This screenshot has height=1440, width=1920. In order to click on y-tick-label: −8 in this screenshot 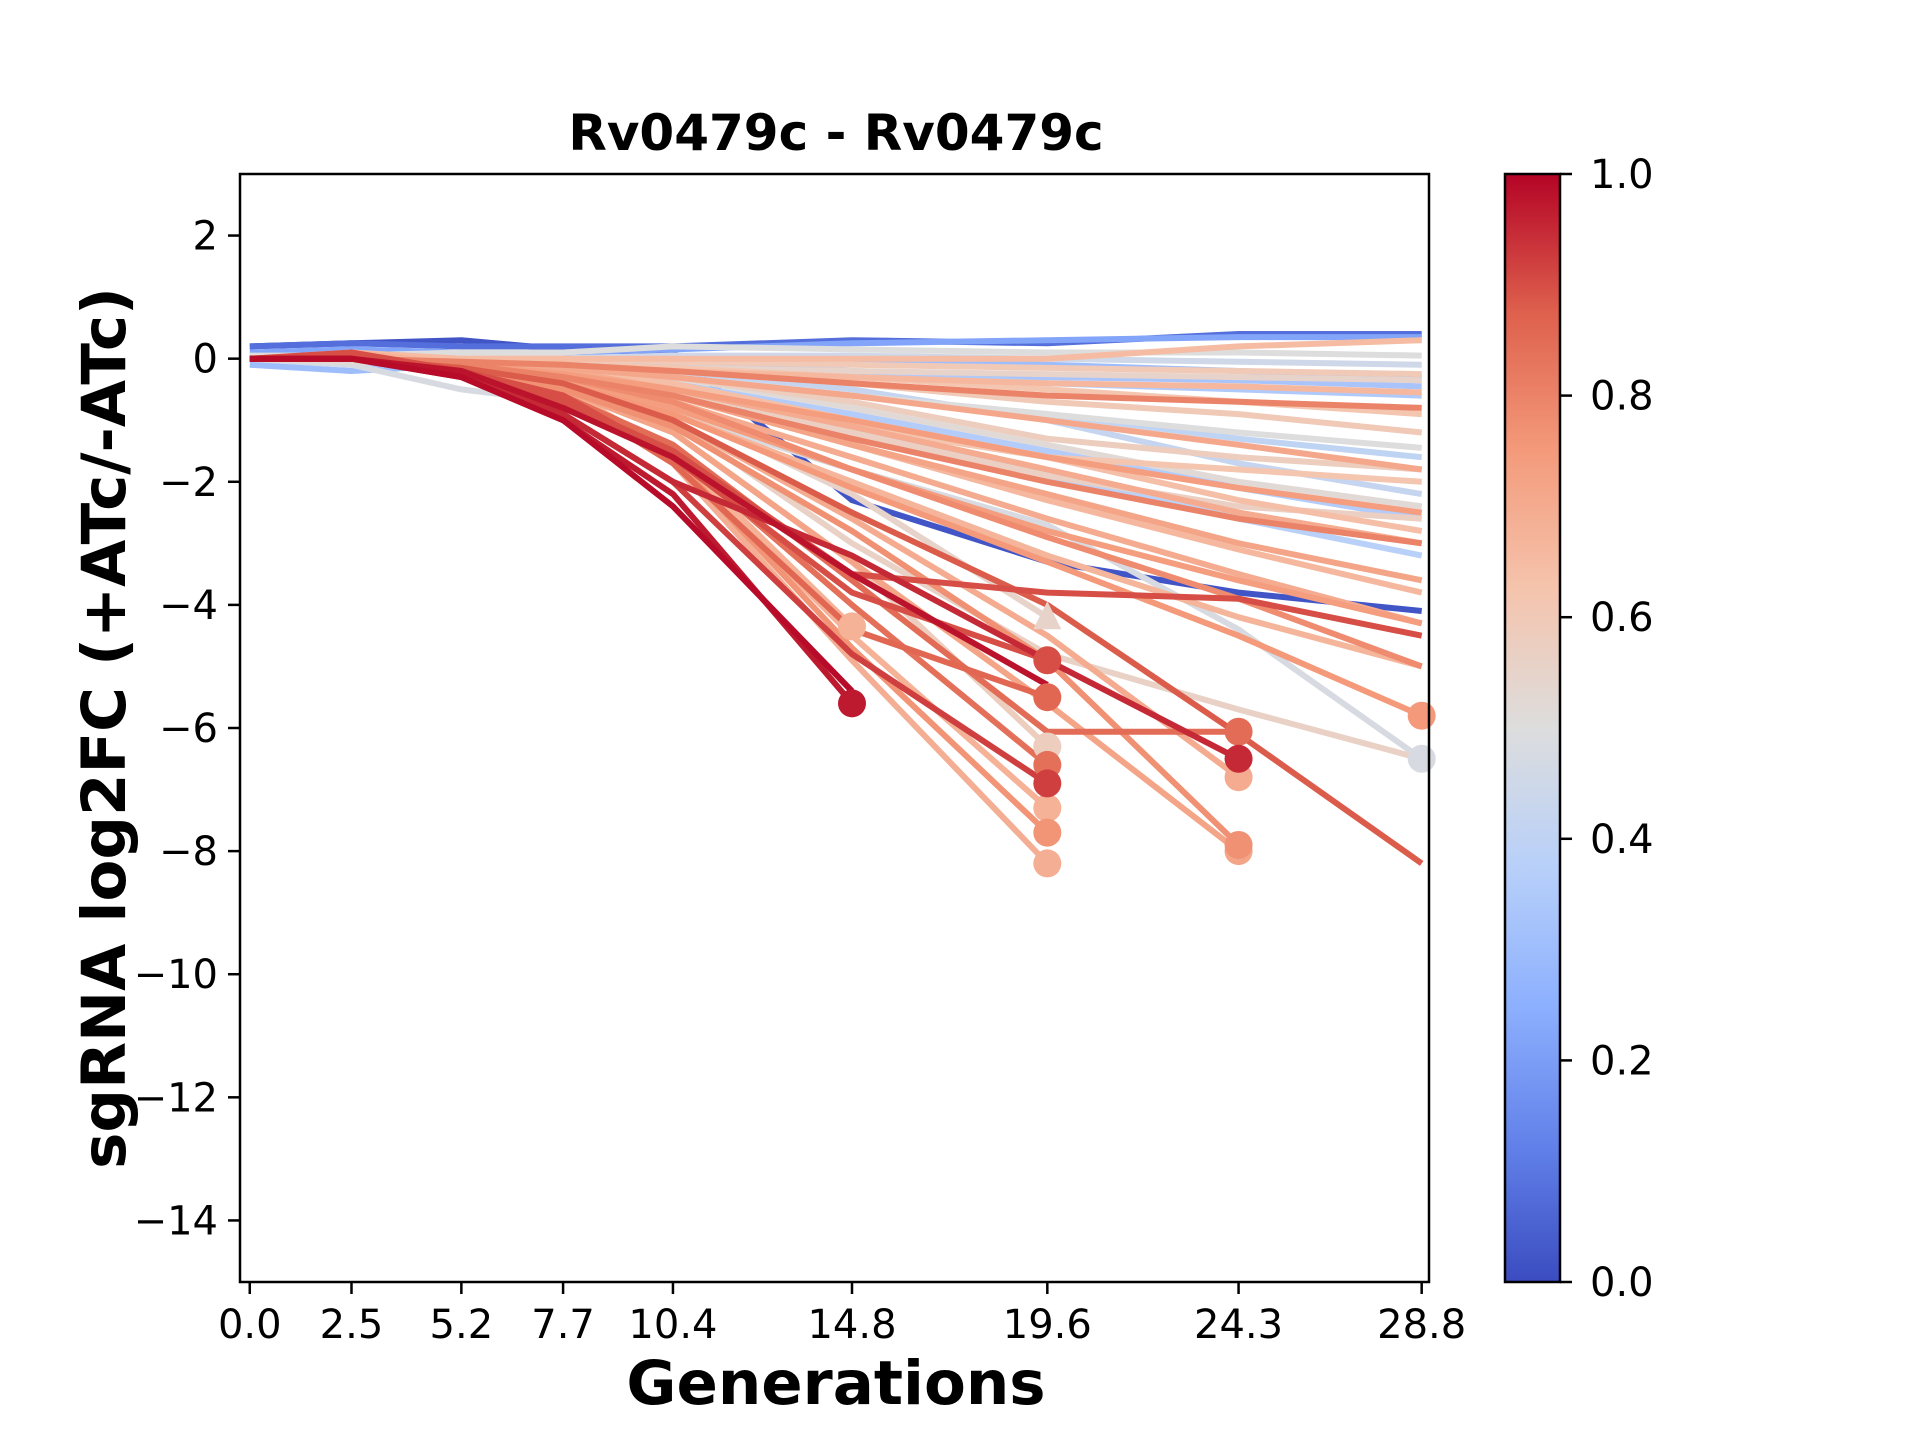, I will do `click(188, 852)`.